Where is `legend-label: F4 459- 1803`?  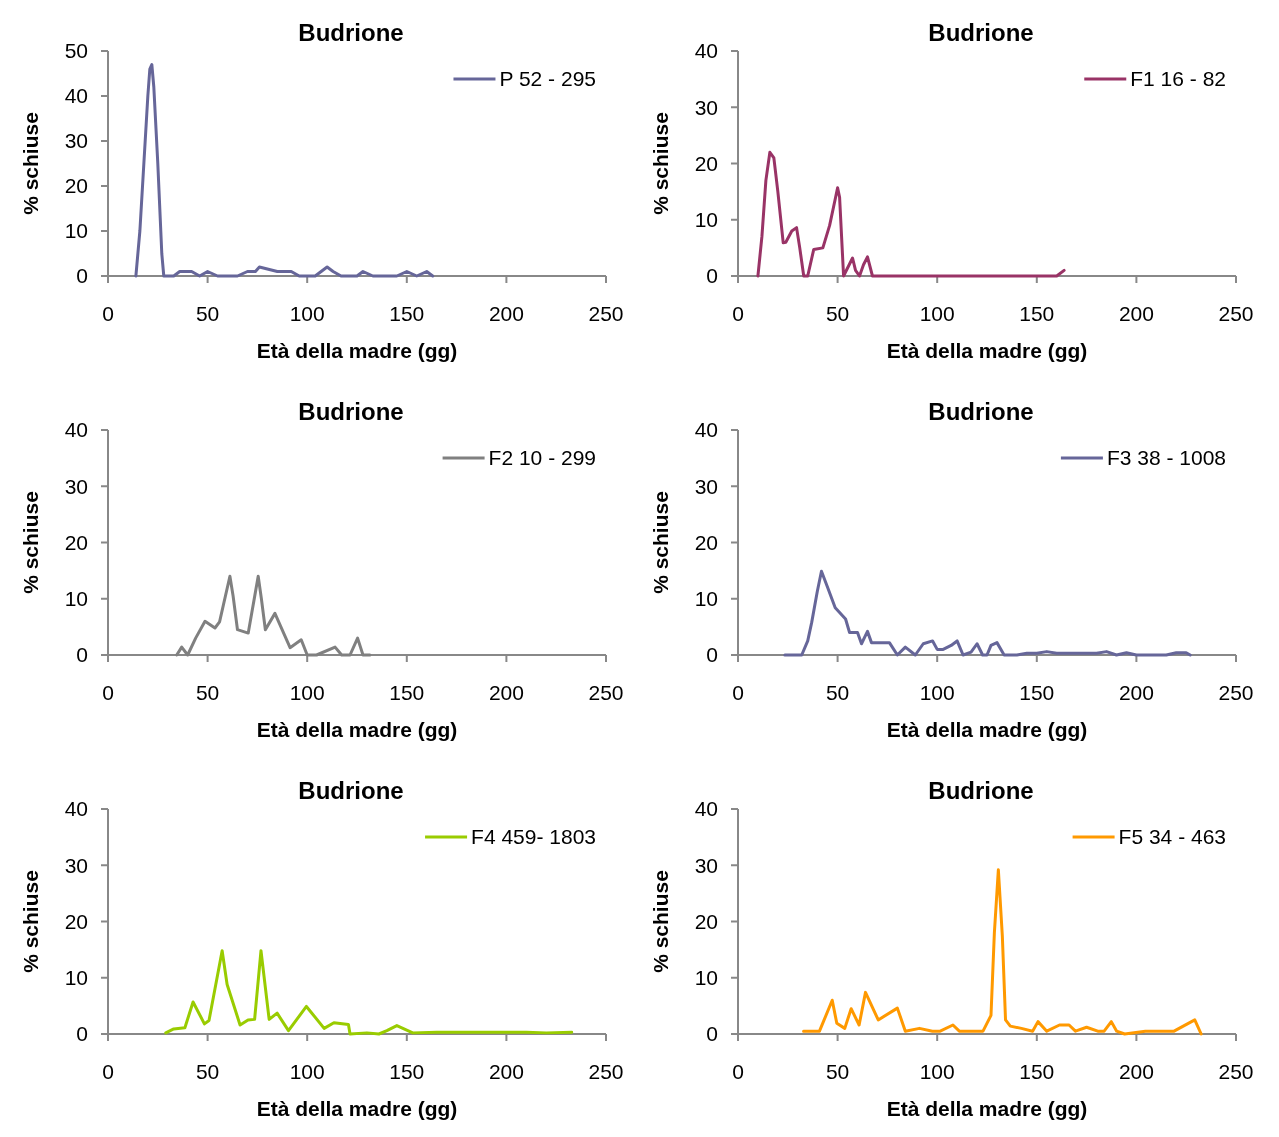
legend-label: F4 459- 1803 is located at coordinates (533, 837).